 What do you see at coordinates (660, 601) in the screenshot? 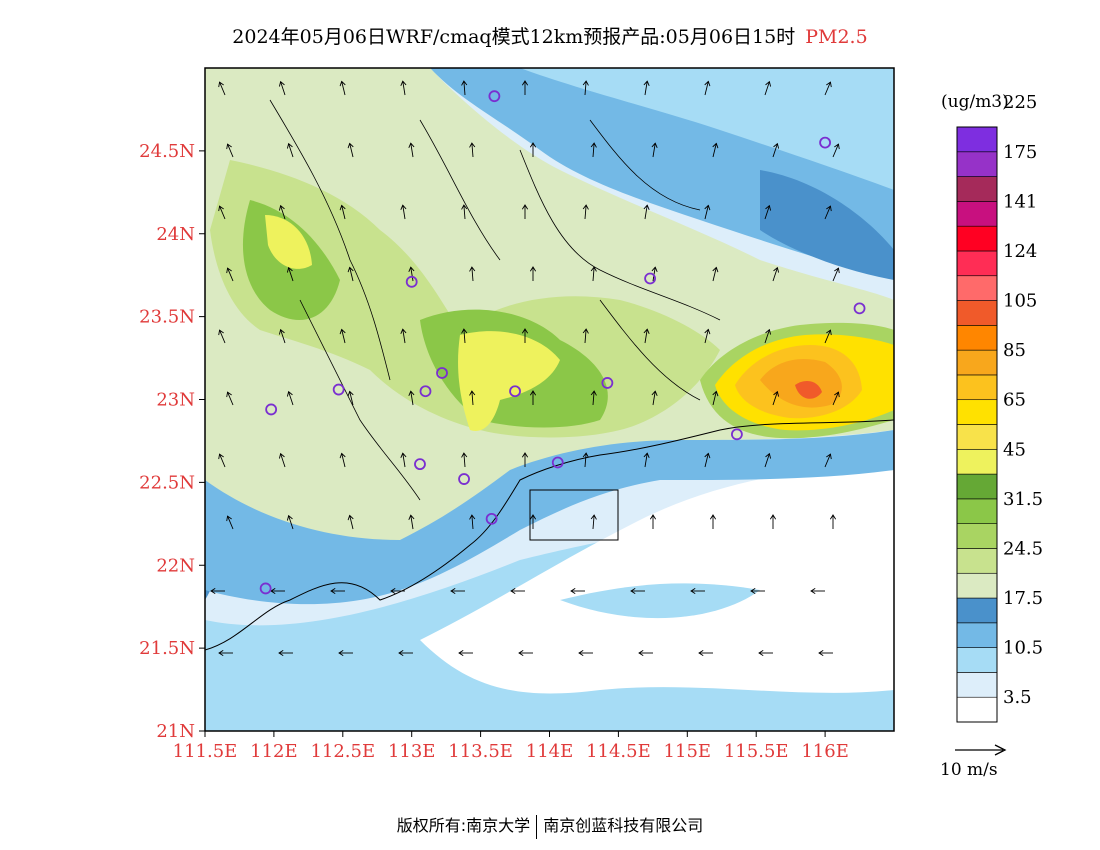
I see `sea-blue-patch` at bounding box center [660, 601].